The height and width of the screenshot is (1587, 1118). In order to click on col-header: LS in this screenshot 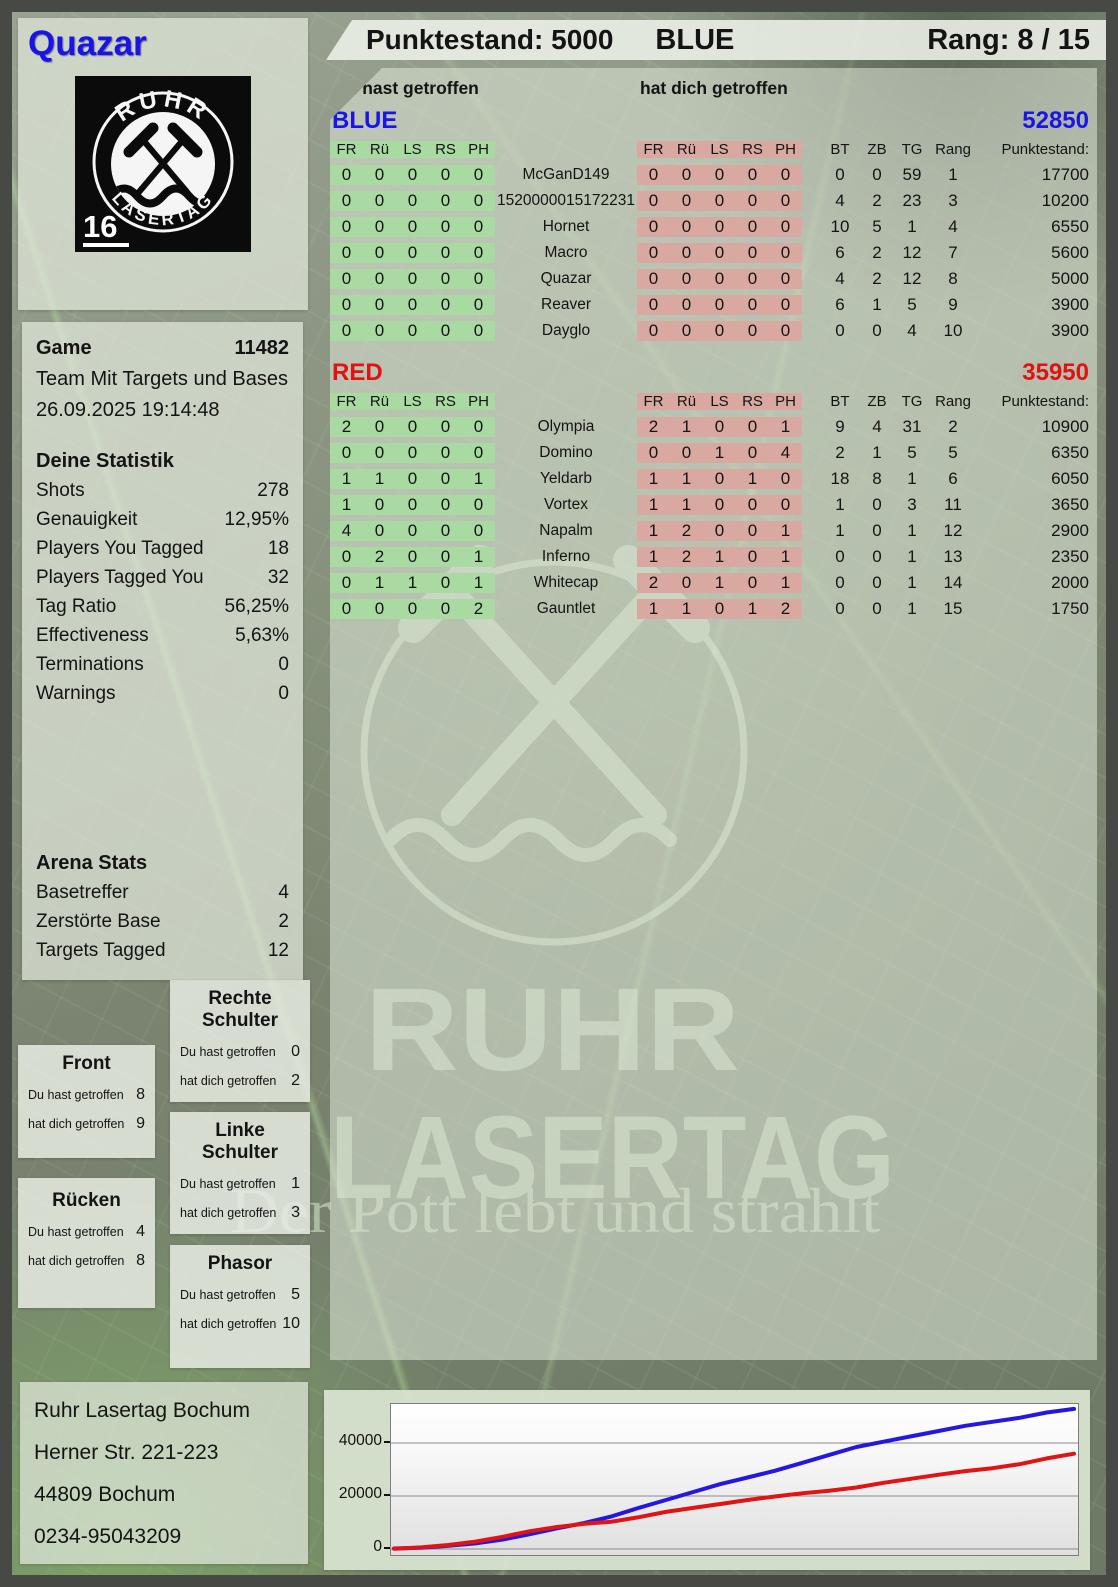, I will do `click(412, 149)`.